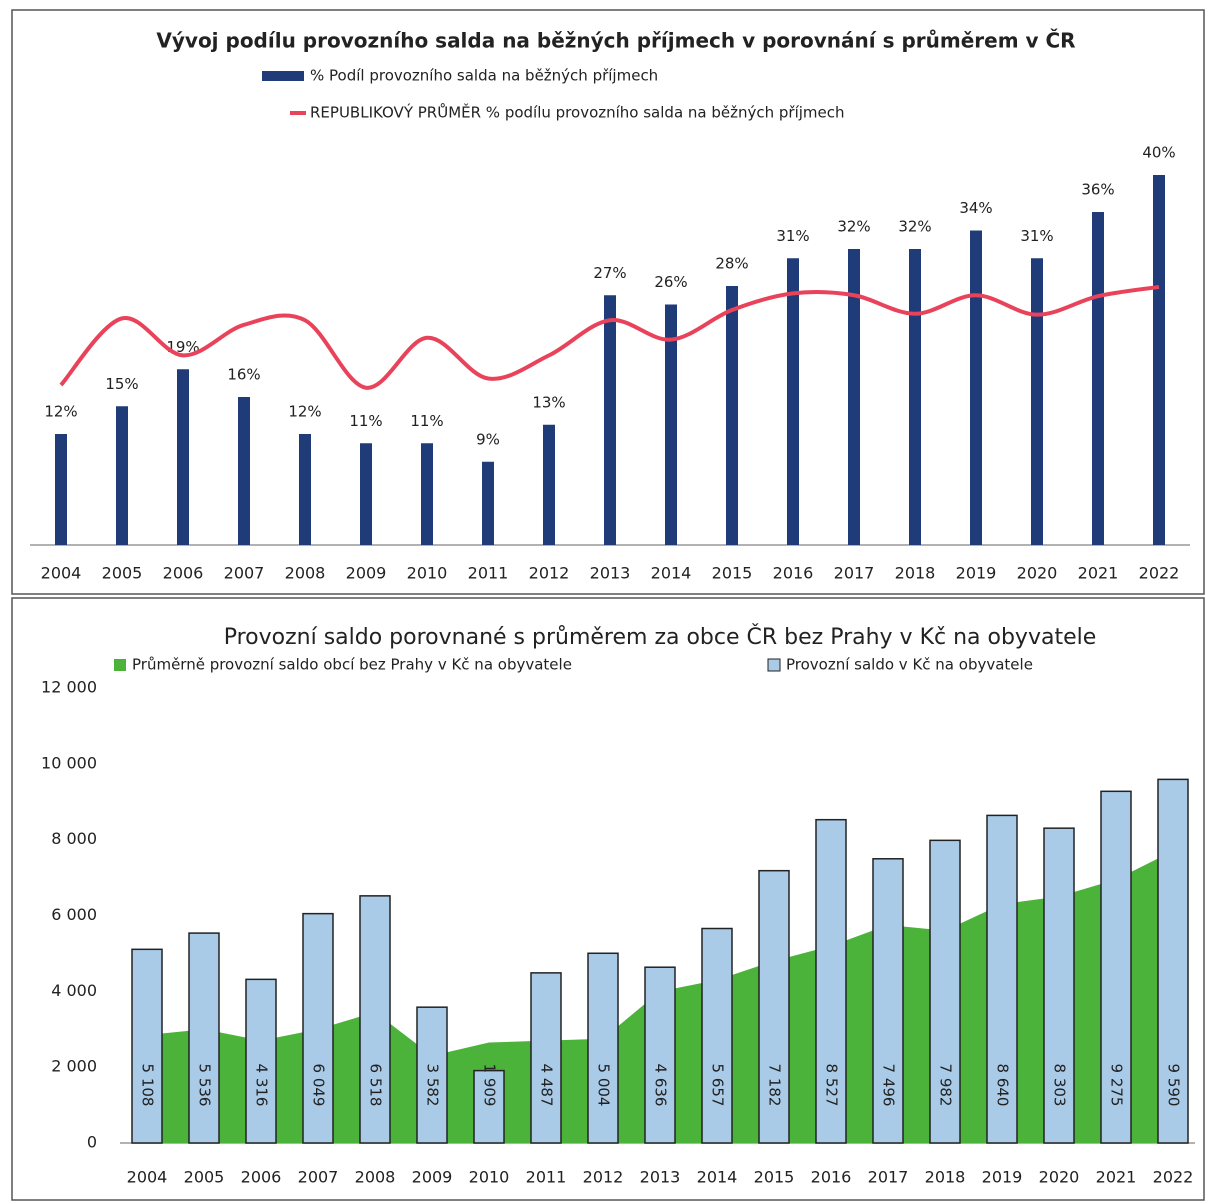 The width and height of the screenshot is (1207, 1203). I want to click on x-tick-label: 2020, so click(1037, 573).